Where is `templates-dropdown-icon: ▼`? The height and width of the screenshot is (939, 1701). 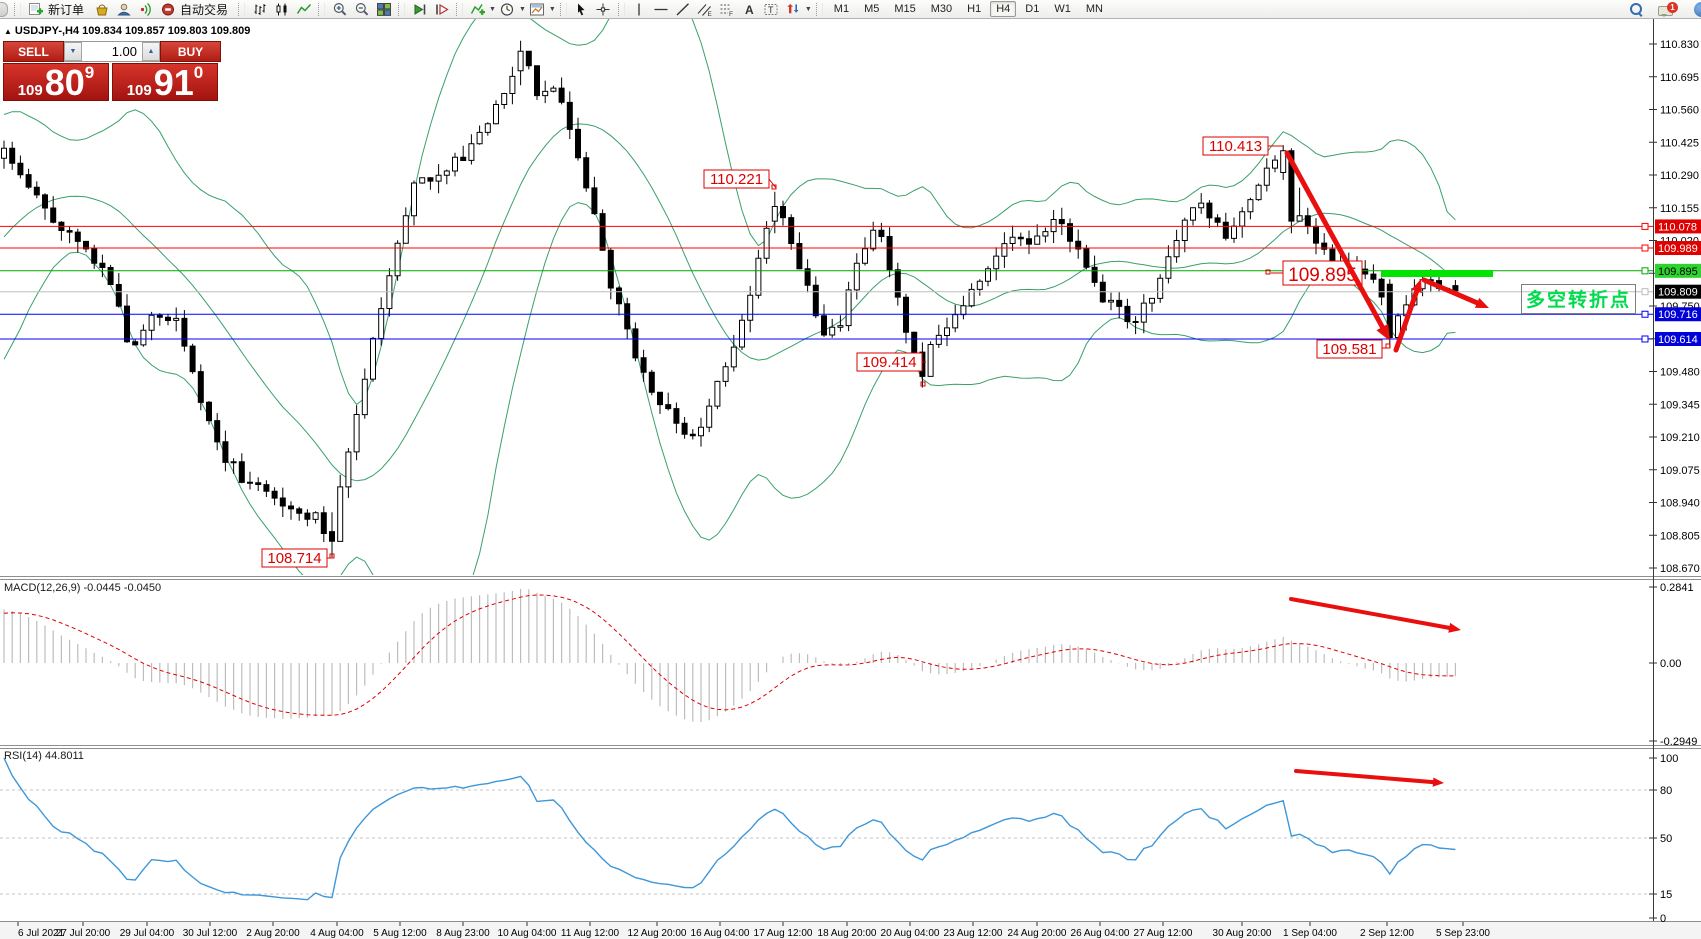
templates-dropdown-icon: ▼ is located at coordinates (552, 9).